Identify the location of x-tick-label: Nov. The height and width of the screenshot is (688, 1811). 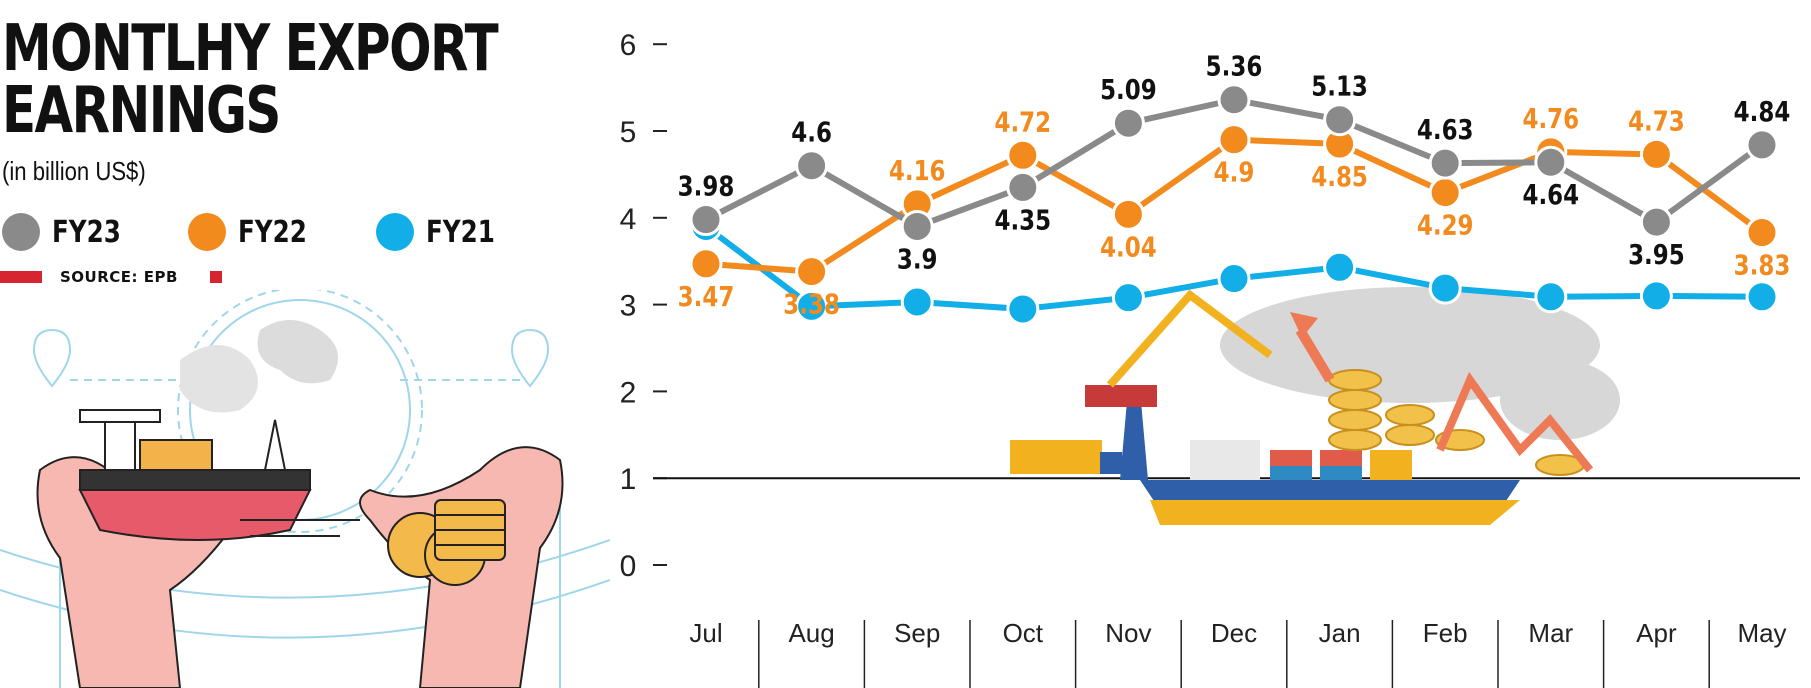
(1128, 633).